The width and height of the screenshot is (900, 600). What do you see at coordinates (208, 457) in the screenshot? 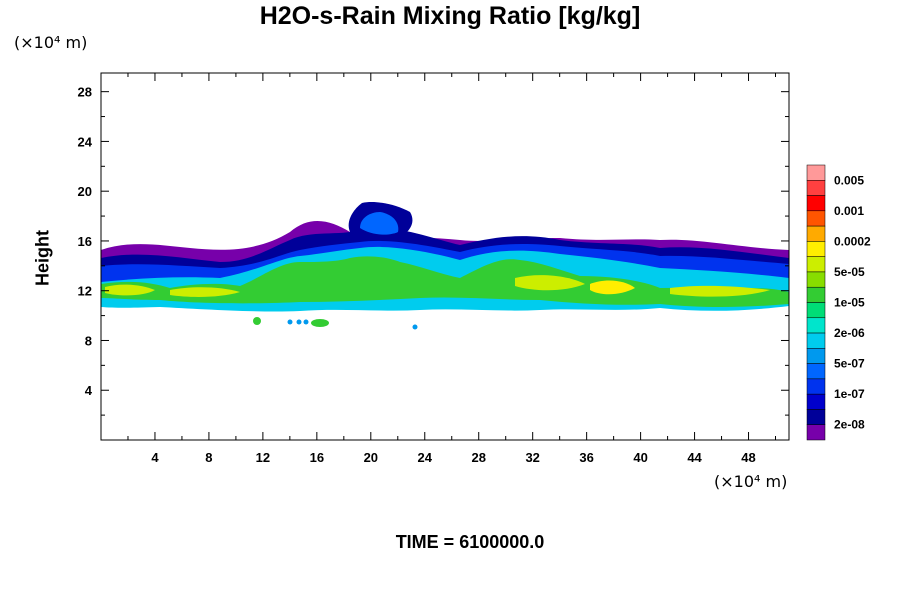
I see `x-tick-label: 8` at bounding box center [208, 457].